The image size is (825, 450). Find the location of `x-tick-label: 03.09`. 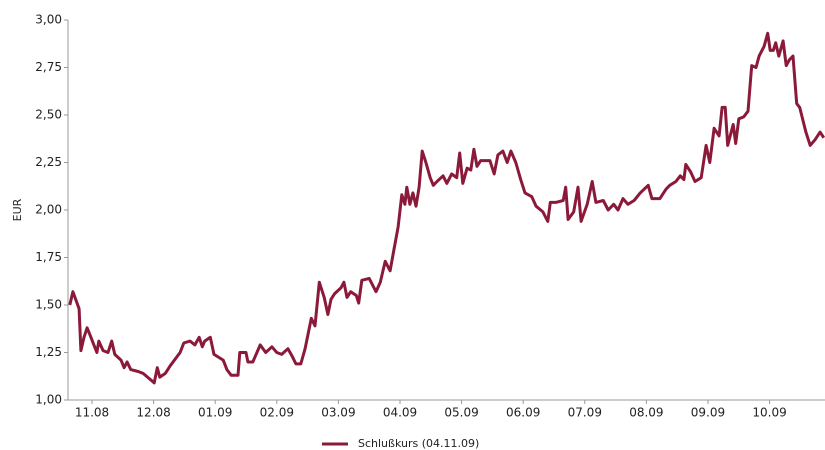

x-tick-label: 03.09 is located at coordinates (338, 413).